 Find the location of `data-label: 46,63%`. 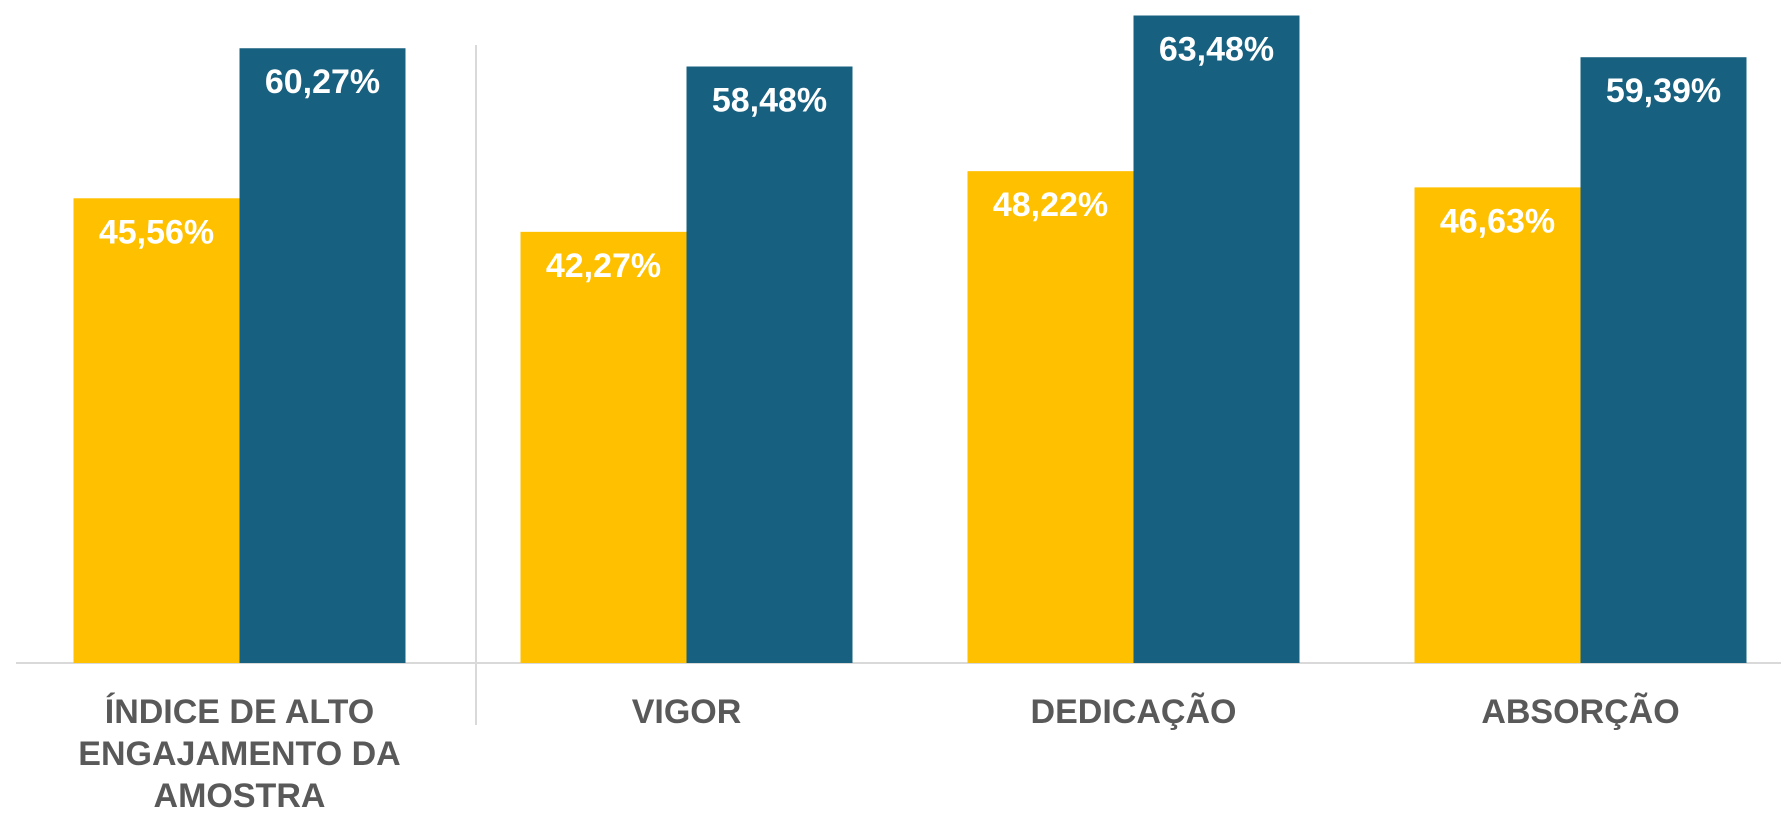

data-label: 46,63% is located at coordinates (1497, 221).